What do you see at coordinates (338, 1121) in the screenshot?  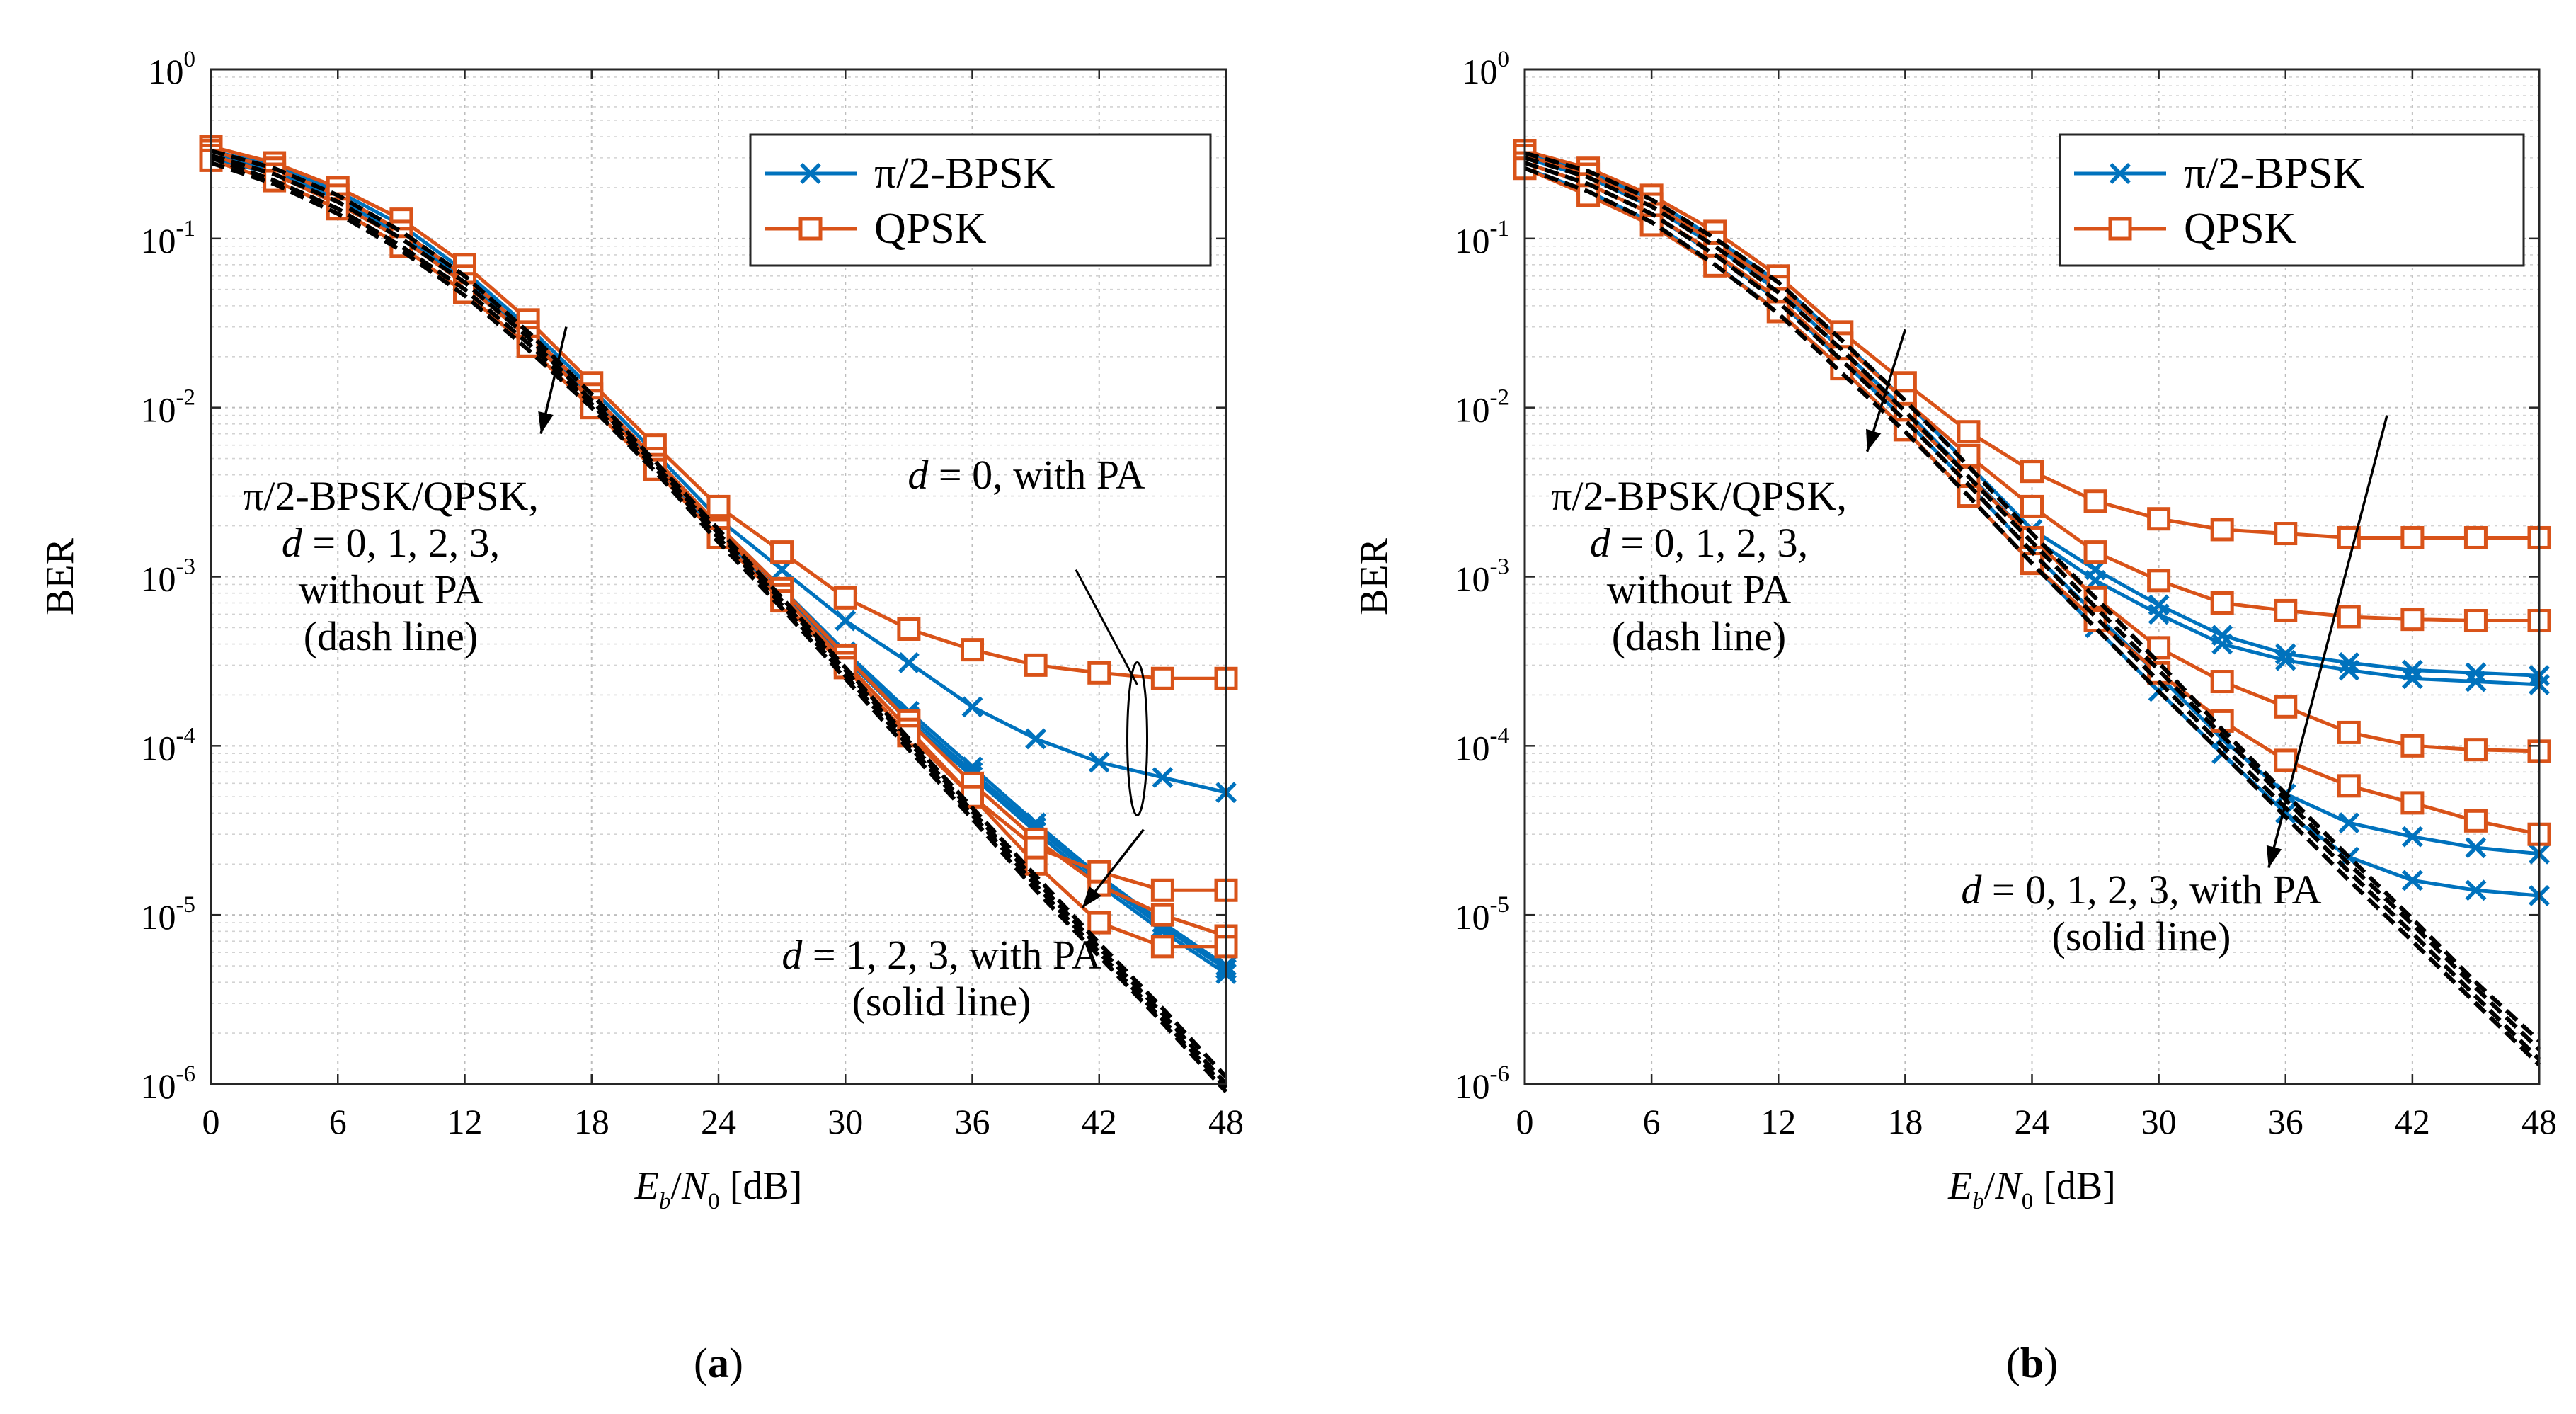 I see `x-tick-label: 6` at bounding box center [338, 1121].